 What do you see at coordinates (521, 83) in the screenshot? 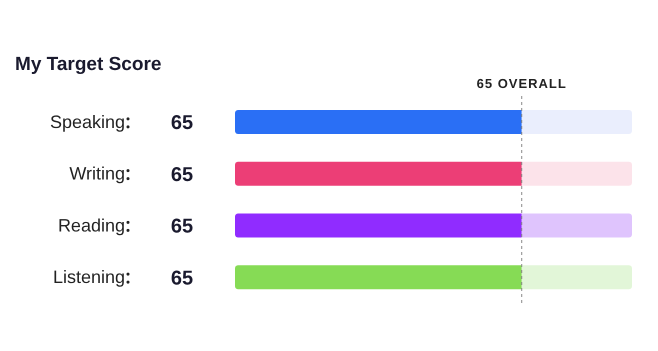
I see `ref-line-label: 65 OVERALL` at bounding box center [521, 83].